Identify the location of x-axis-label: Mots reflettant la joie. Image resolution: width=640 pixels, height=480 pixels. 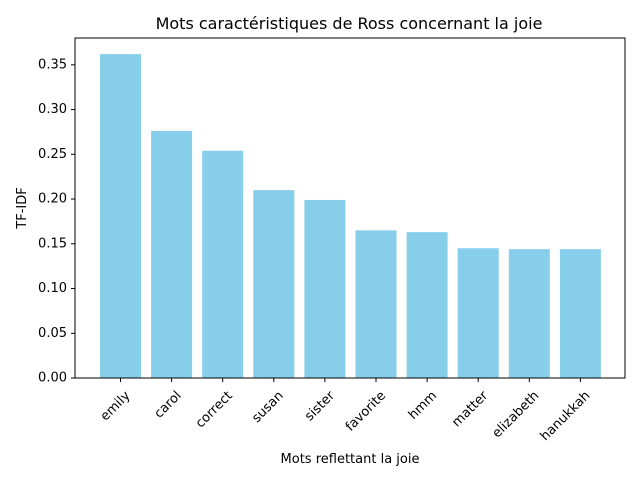
(350, 459).